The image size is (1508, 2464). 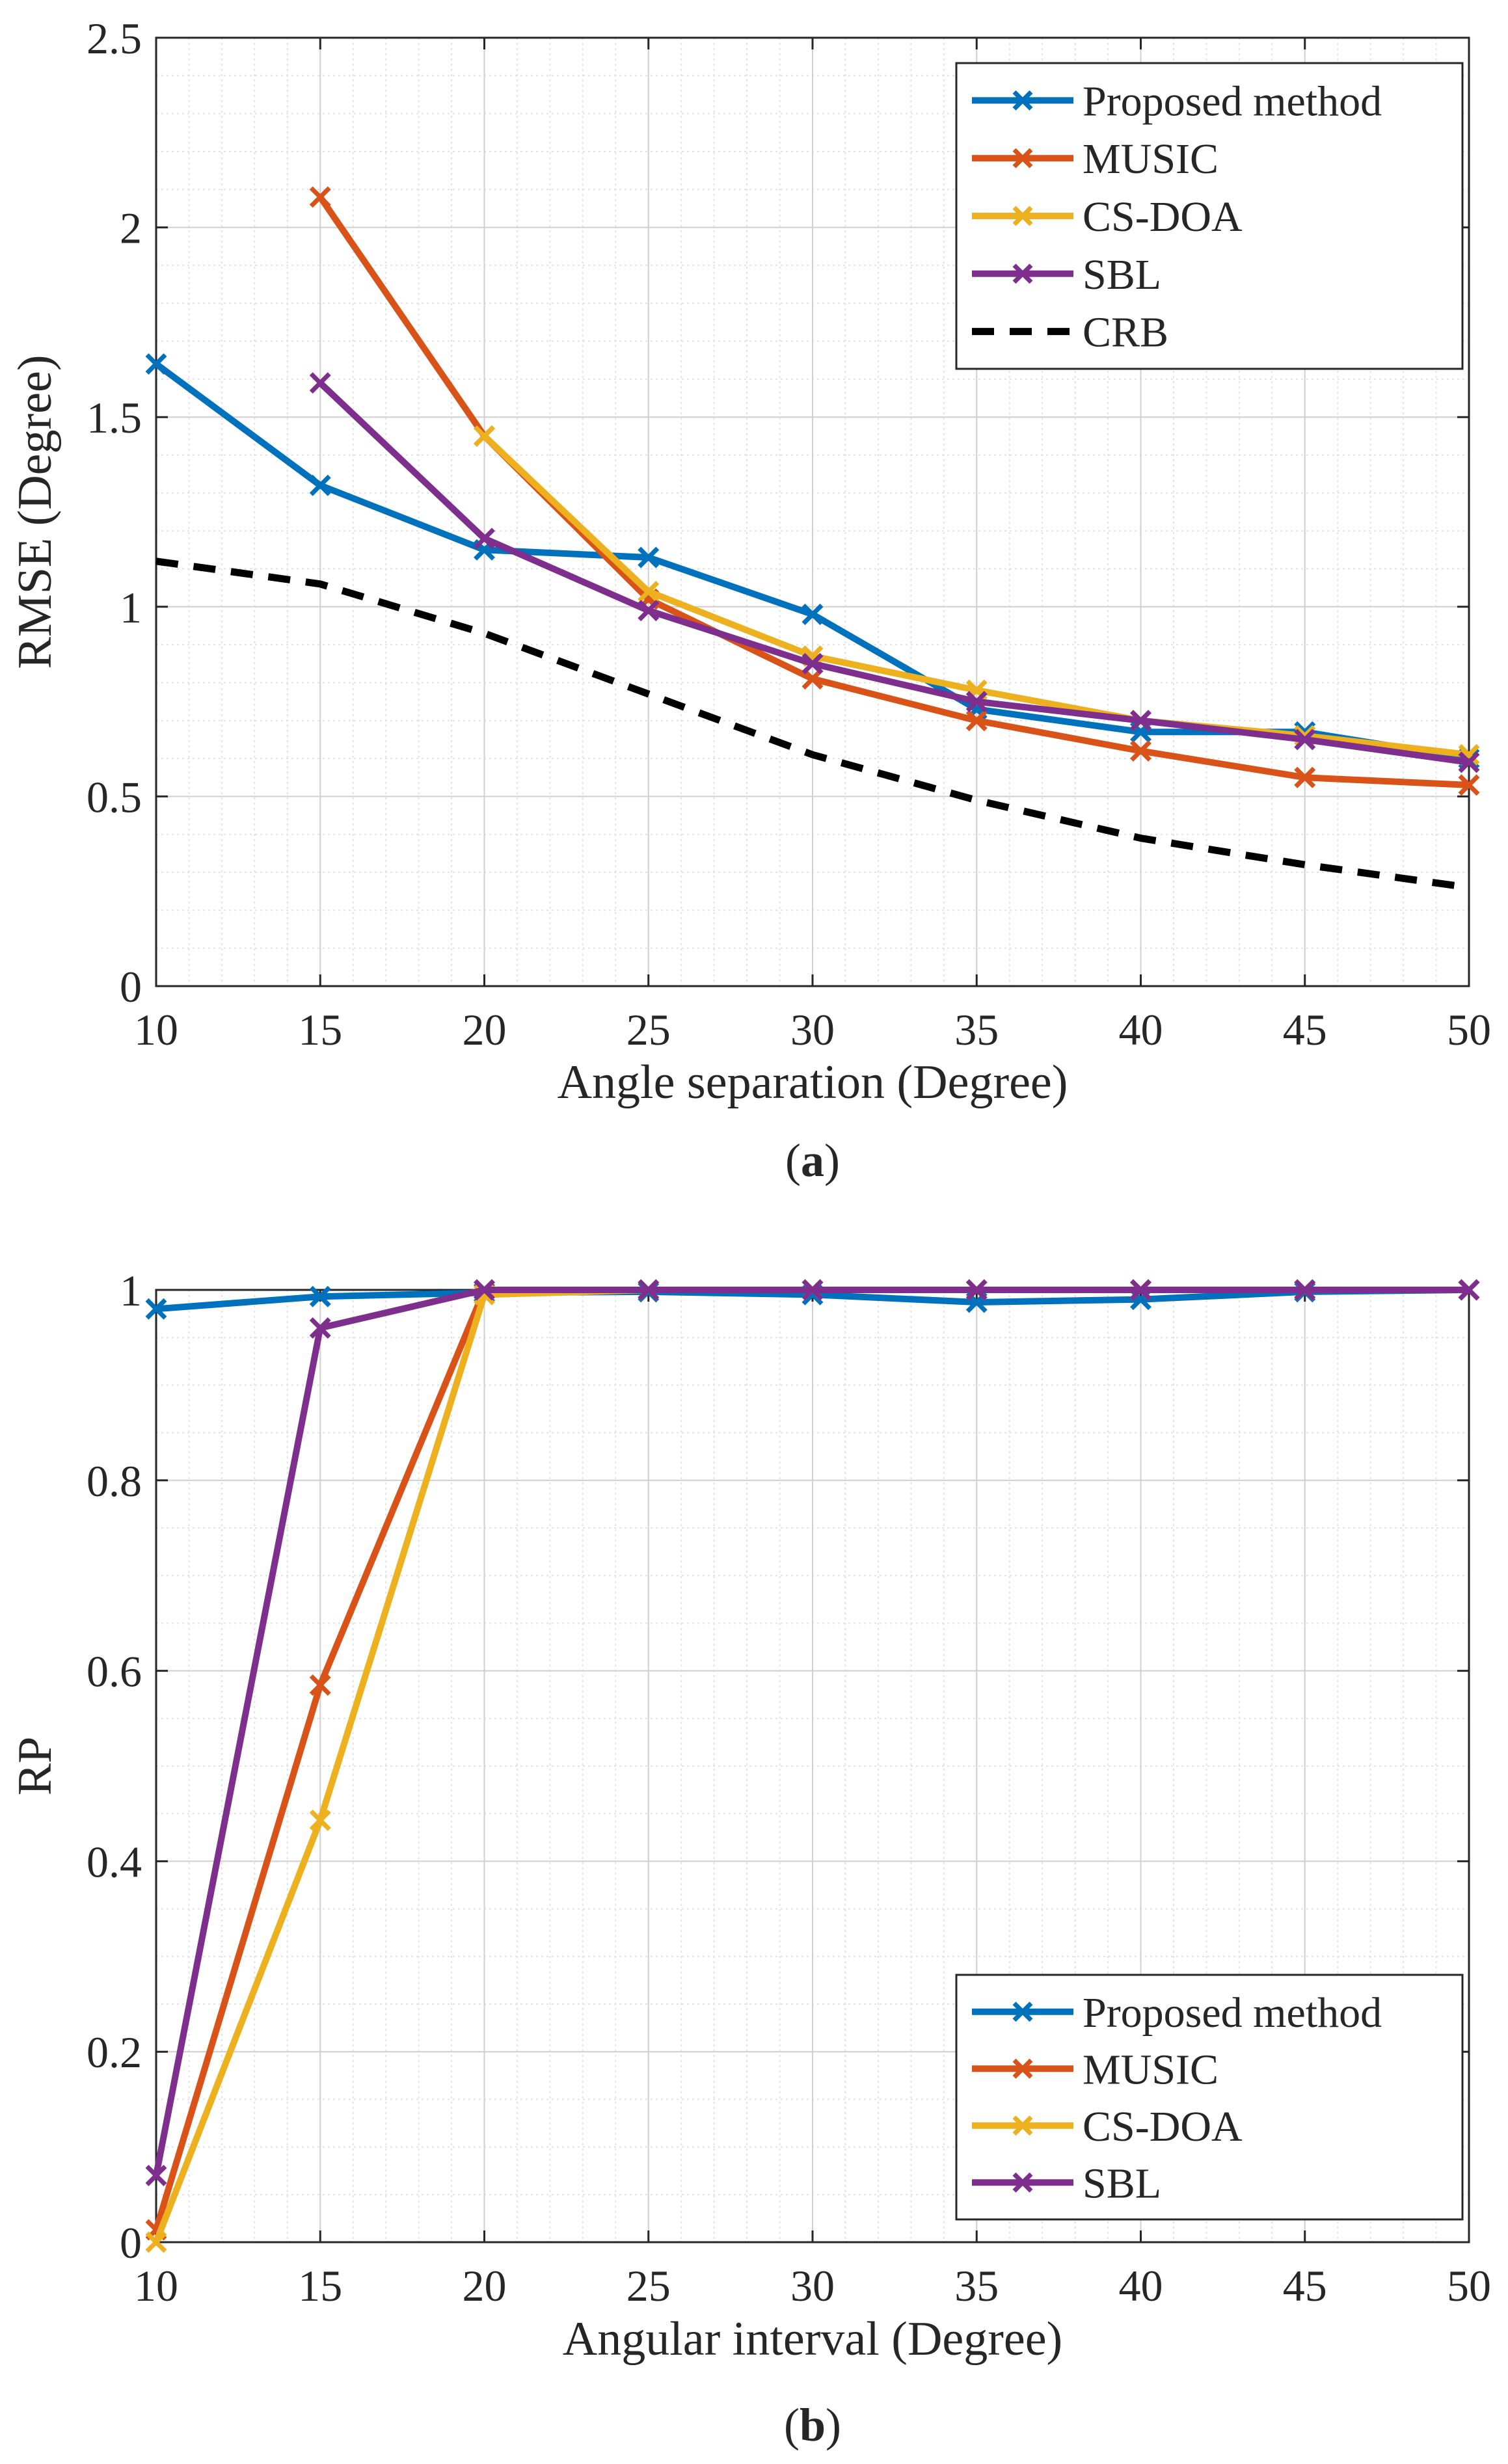 What do you see at coordinates (114, 1672) in the screenshot?
I see `y-tick-label: 0.6` at bounding box center [114, 1672].